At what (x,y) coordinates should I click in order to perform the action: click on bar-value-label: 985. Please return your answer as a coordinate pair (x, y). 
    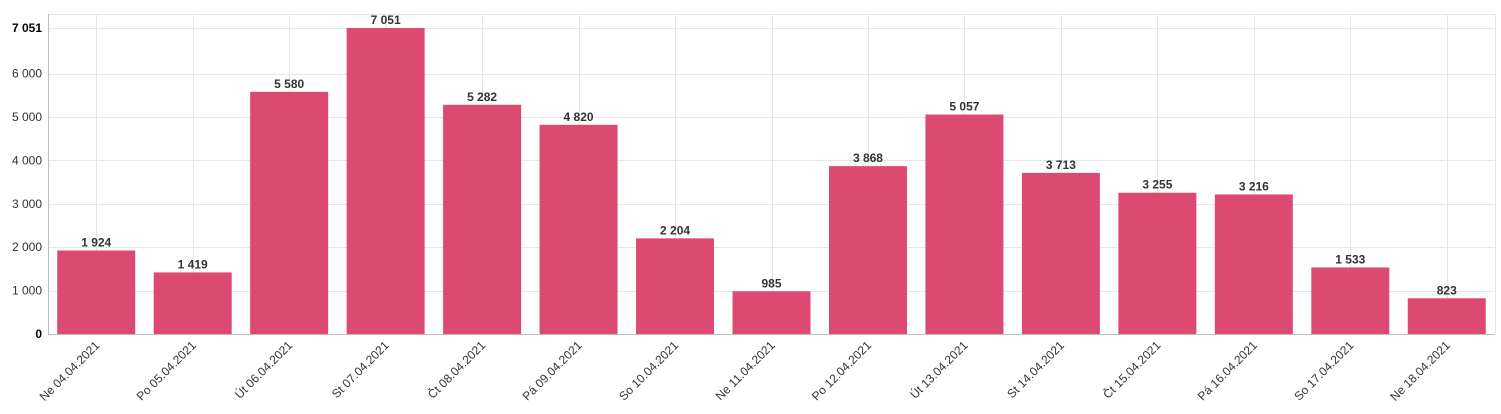
    Looking at the image, I should click on (771, 283).